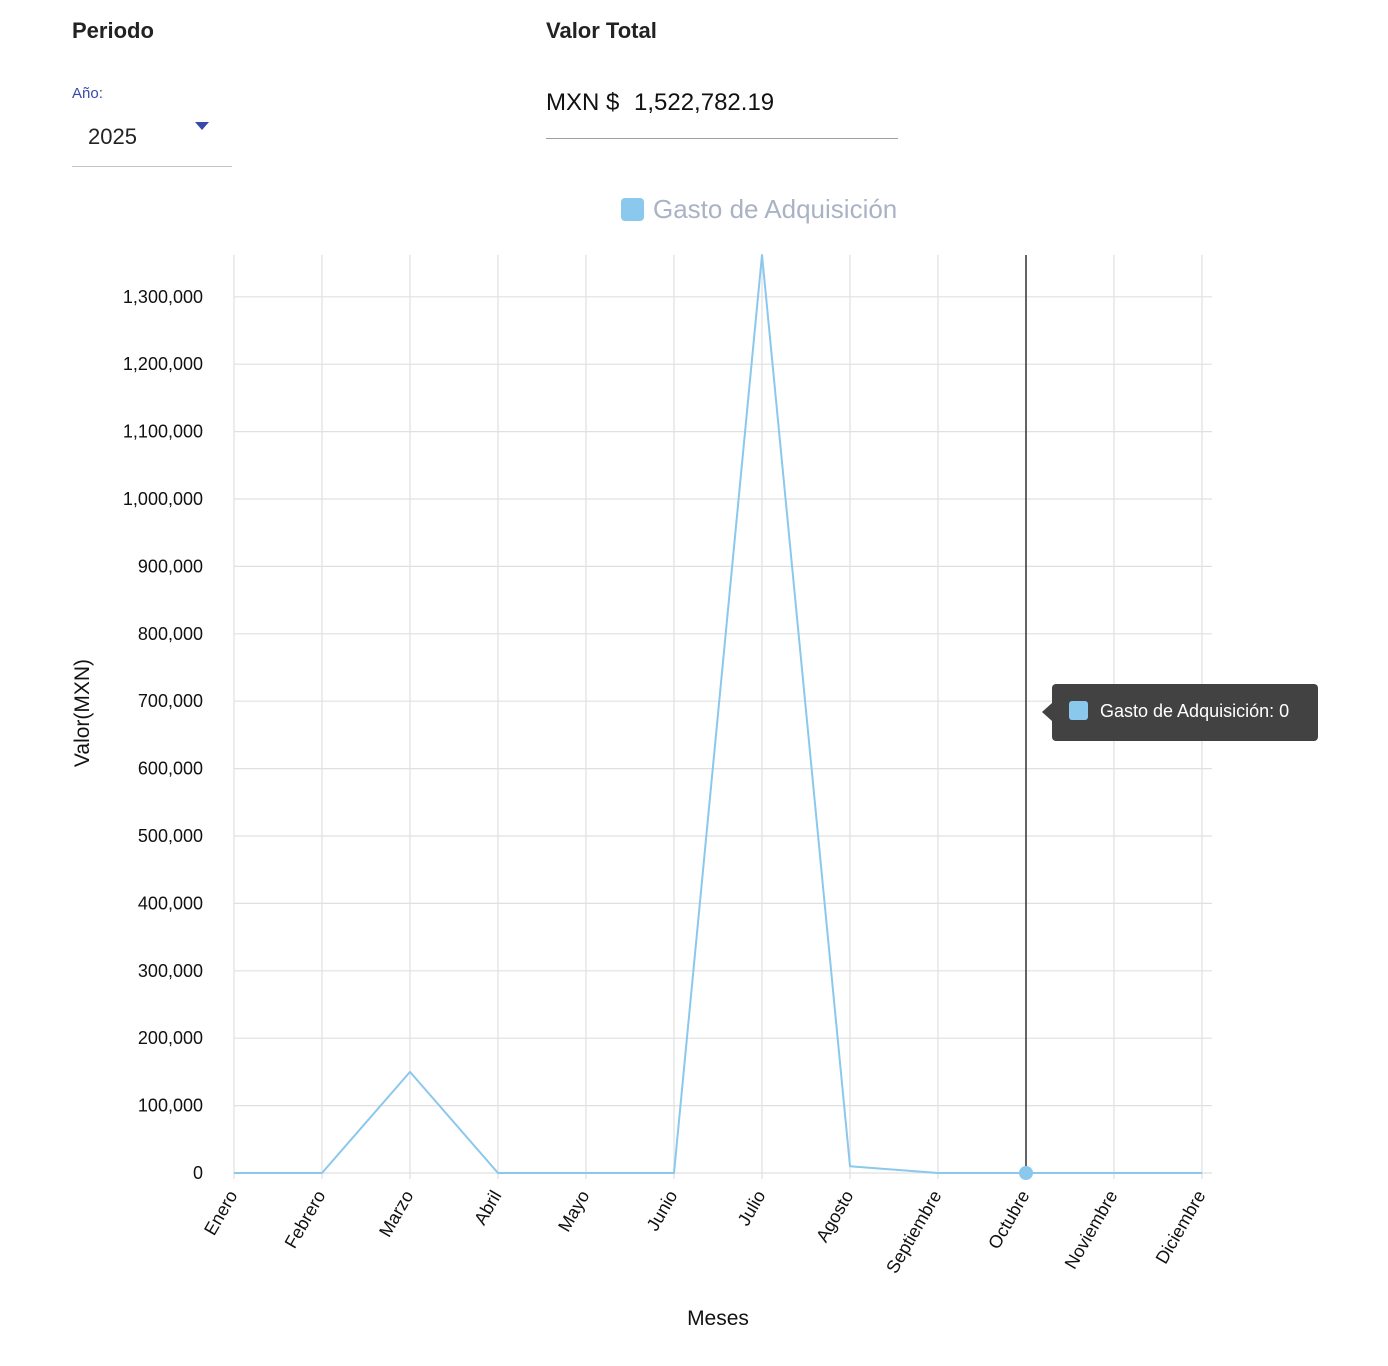 Image resolution: width=1388 pixels, height=1366 pixels. Describe the element at coordinates (1181, 1227) in the screenshot. I see `x-tick-label: Diciembre` at that location.